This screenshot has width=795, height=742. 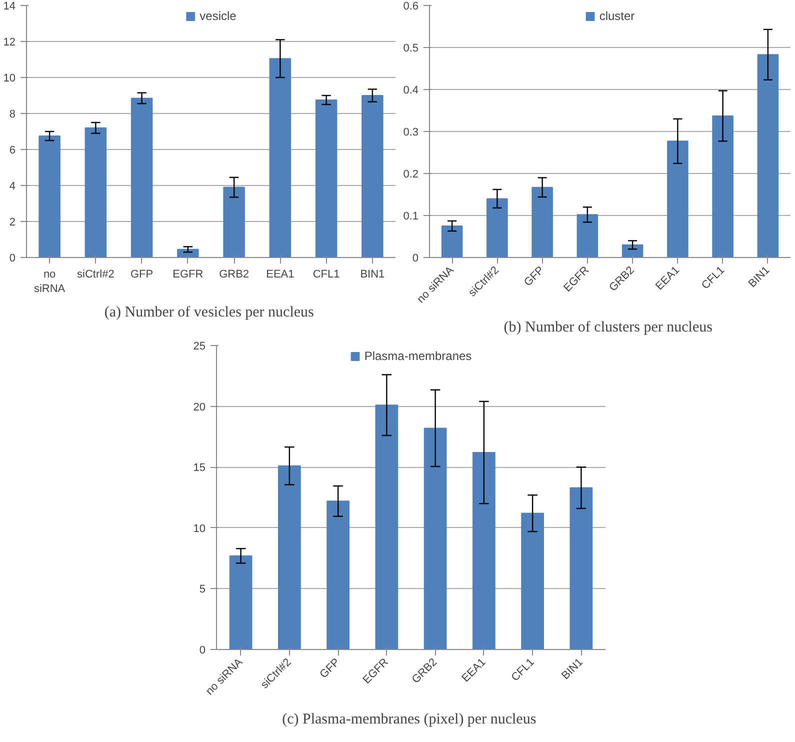 What do you see at coordinates (9, 6) in the screenshot?
I see `y-tick-label: 14` at bounding box center [9, 6].